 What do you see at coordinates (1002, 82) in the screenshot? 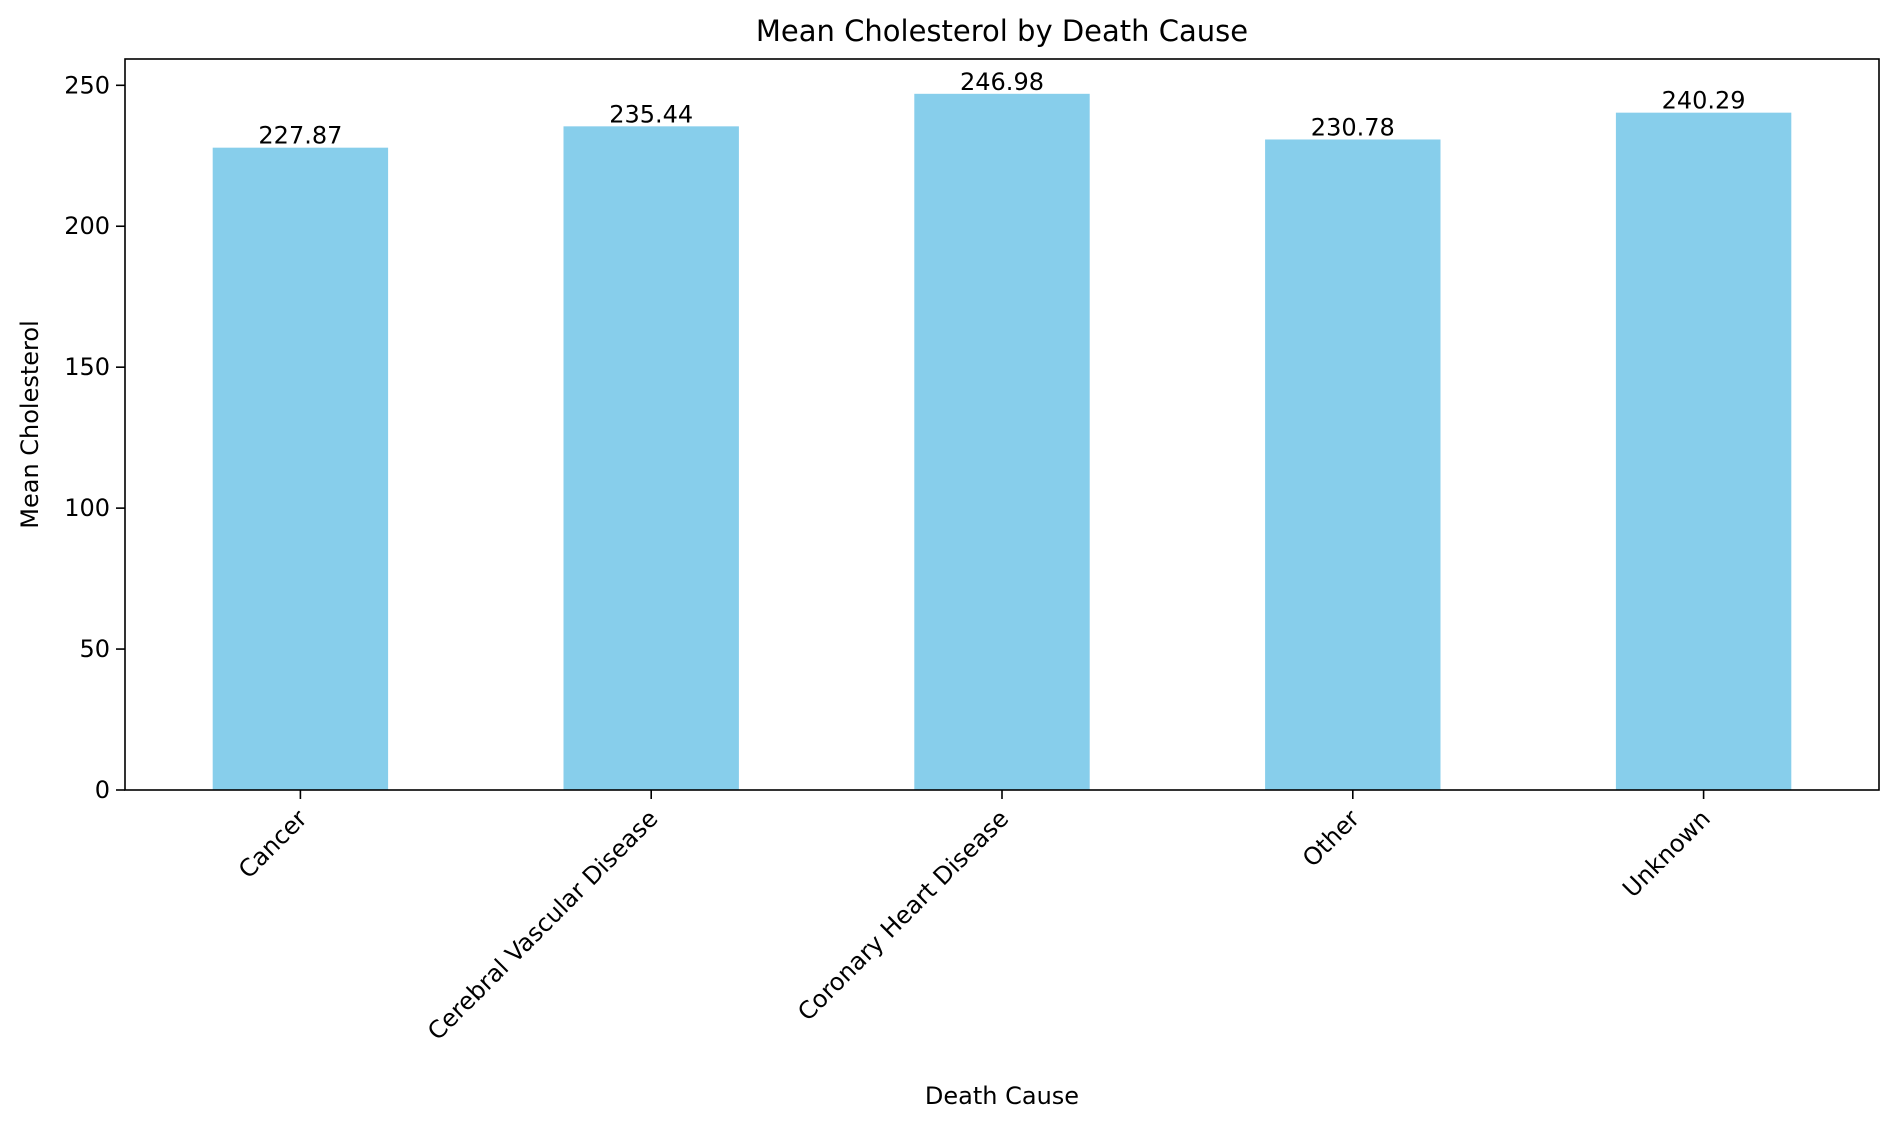
I see `bar-value-label-2: 246.98` at bounding box center [1002, 82].